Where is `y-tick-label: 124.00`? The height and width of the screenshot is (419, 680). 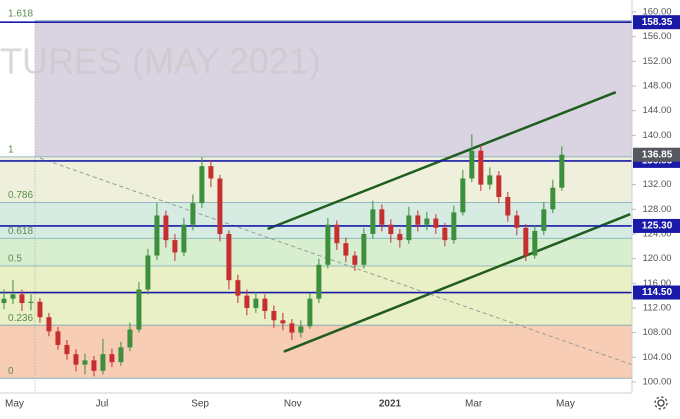 y-tick-label: 124.00 is located at coordinates (656, 233).